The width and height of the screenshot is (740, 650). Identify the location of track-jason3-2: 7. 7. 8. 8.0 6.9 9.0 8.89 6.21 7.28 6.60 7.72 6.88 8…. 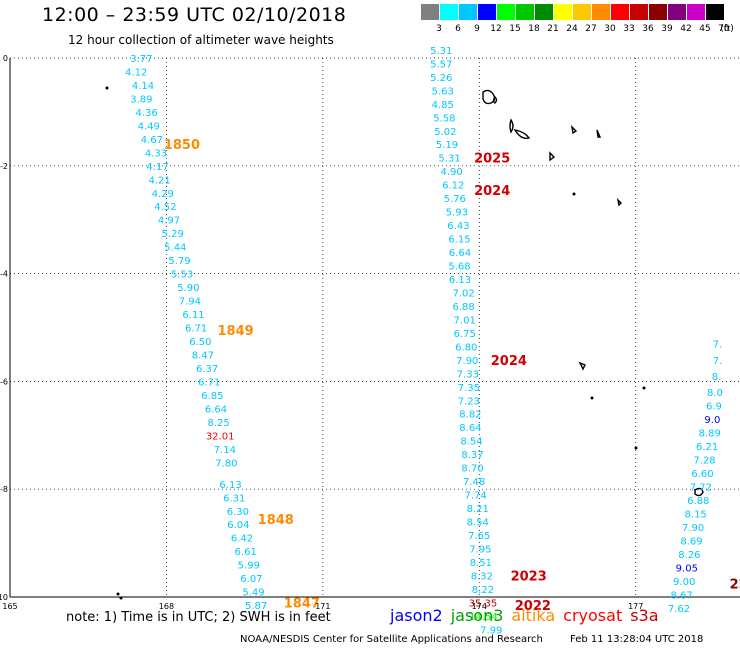
(695, 477).